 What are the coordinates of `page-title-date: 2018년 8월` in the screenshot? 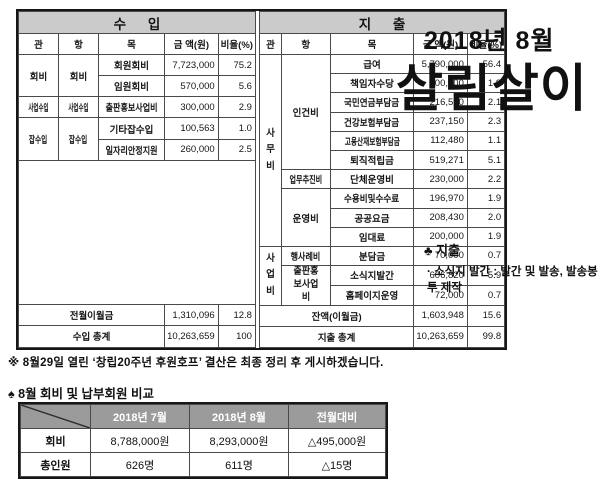 It's located at (489, 41).